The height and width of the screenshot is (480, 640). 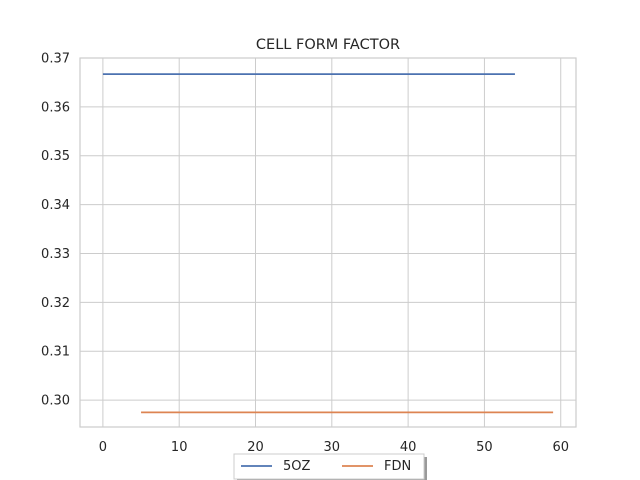 I want to click on y-tick-labels: 0.30 0.31 0.32 0.33 0.34 0.35 0.36 0.37, so click(x=55, y=230).